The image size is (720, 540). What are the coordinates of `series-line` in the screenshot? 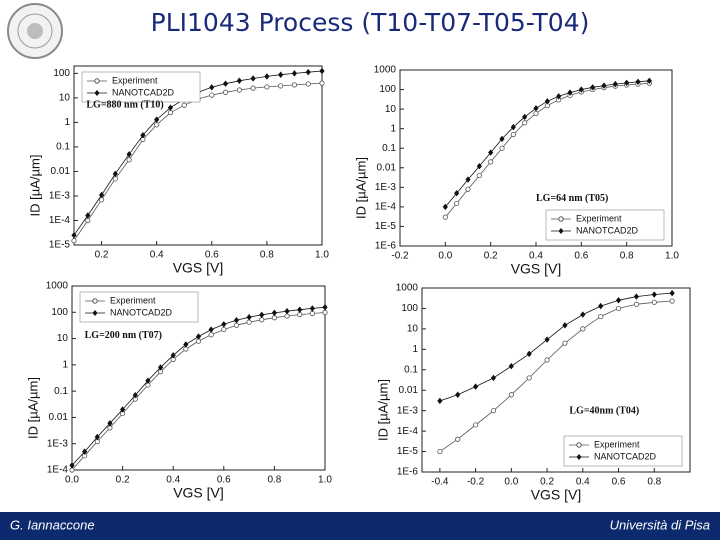 It's located at (556, 376).